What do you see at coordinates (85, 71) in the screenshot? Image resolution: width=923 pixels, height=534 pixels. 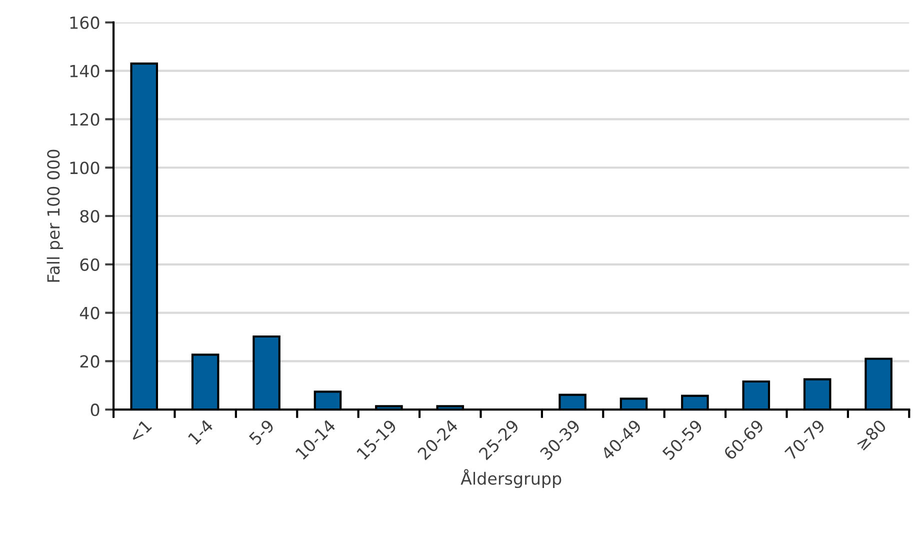 I see `y-tick-label: 140` at bounding box center [85, 71].